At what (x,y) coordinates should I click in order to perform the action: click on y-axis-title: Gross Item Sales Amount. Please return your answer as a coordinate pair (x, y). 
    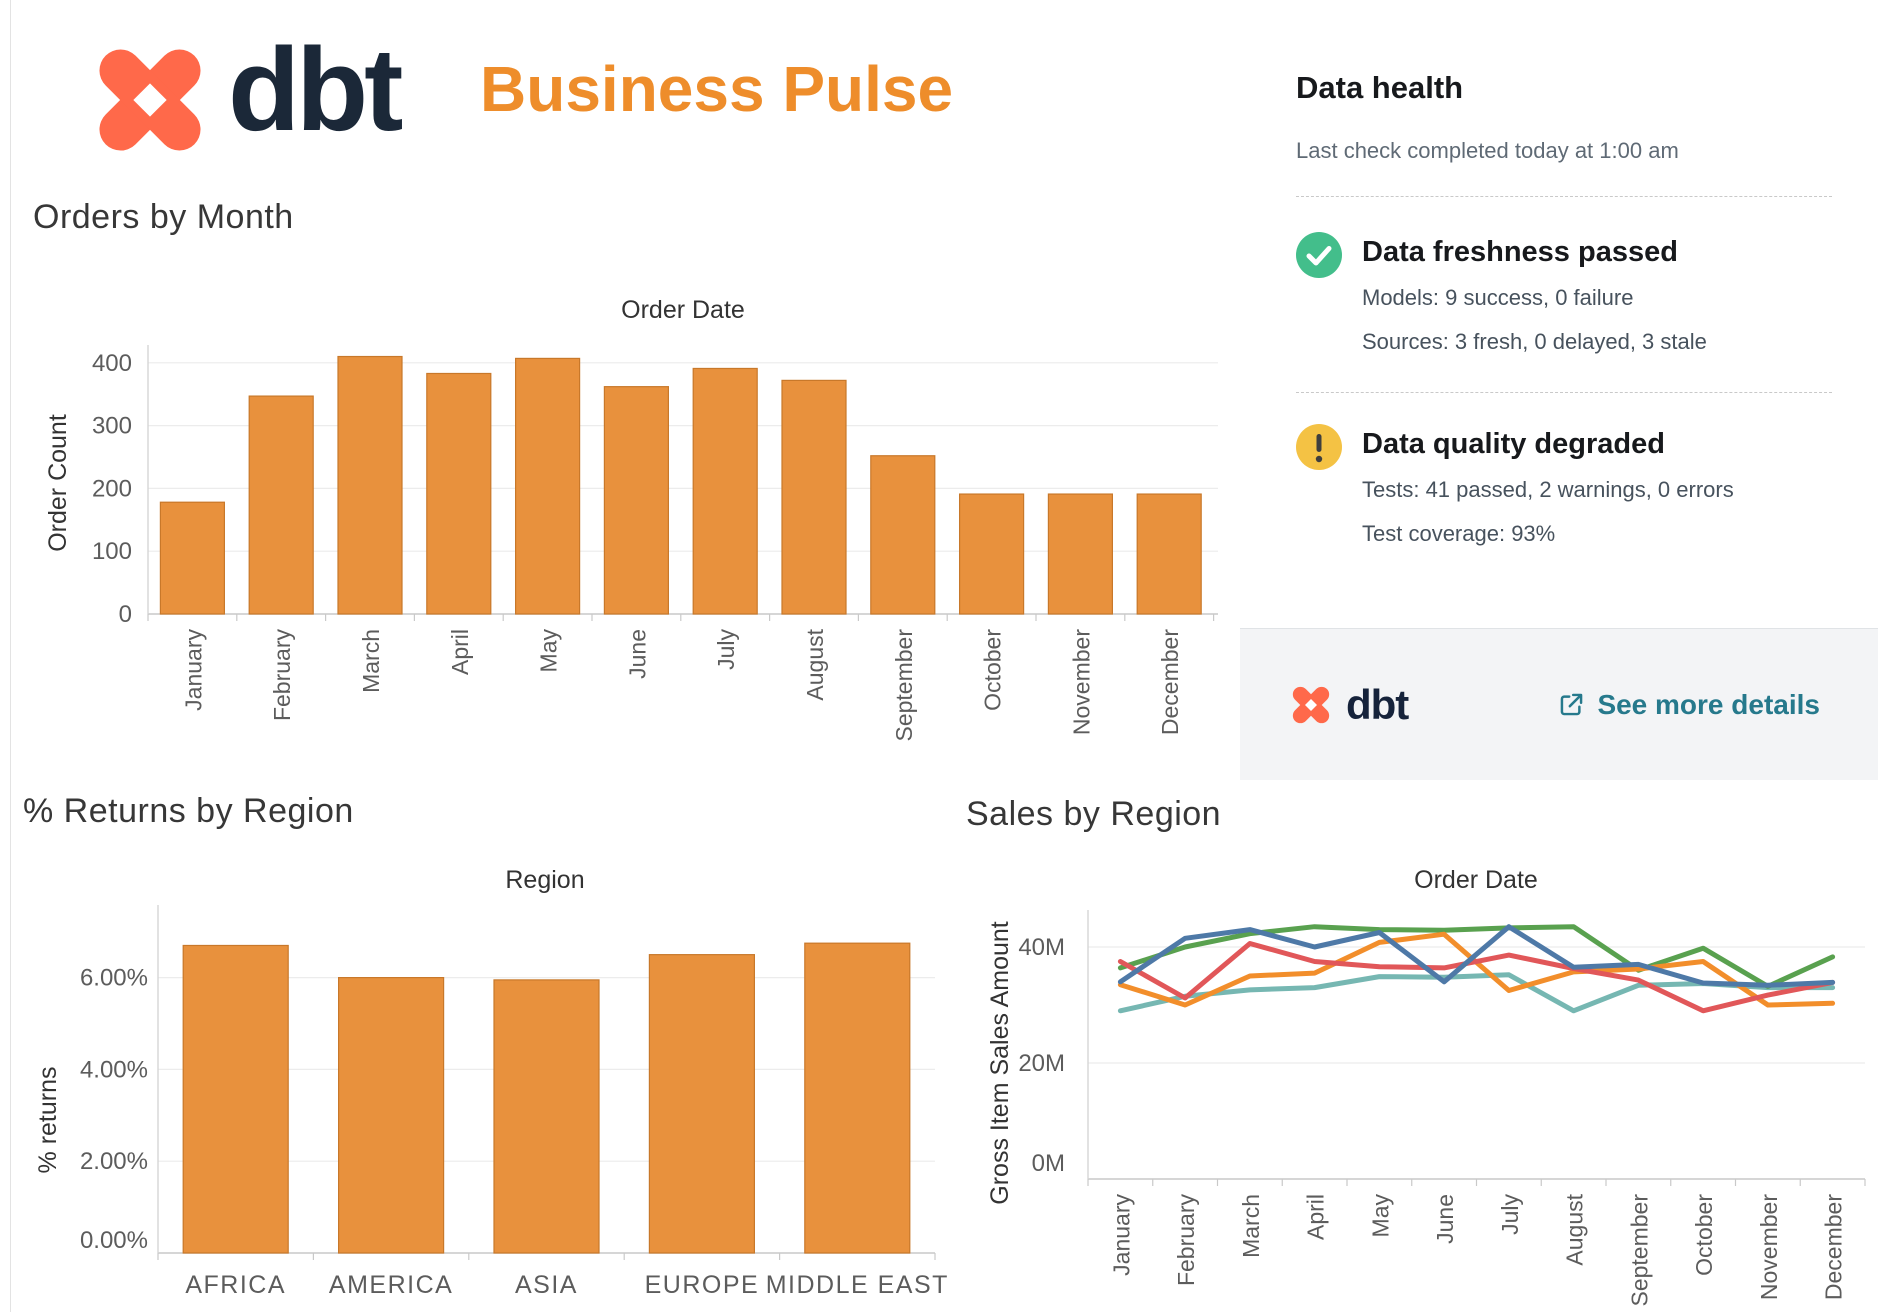
    Looking at the image, I should click on (1000, 1063).